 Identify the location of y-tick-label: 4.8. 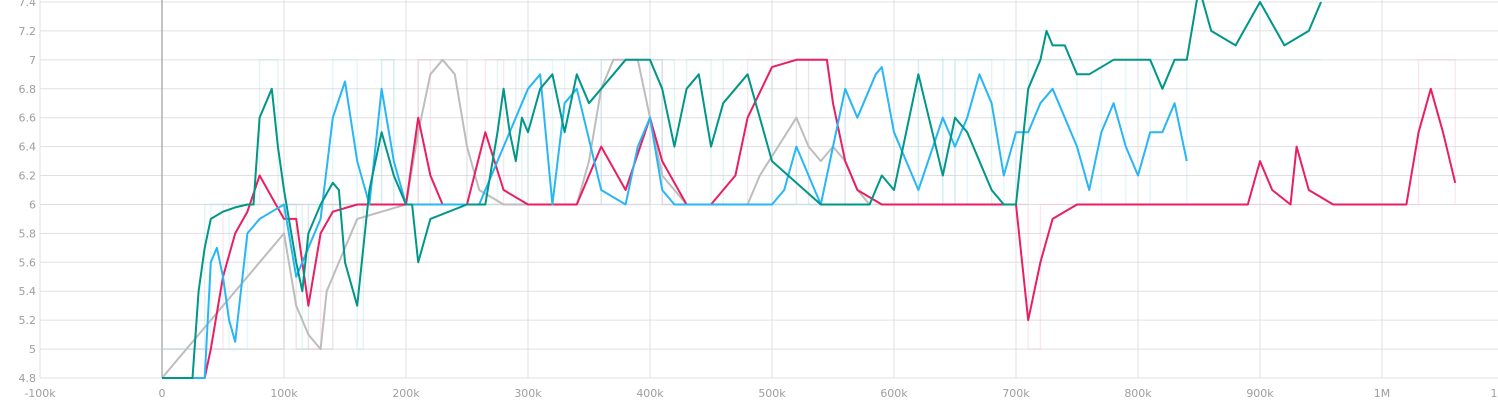
(28, 378).